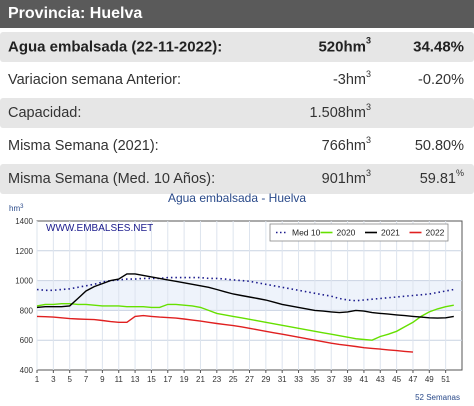 The width and height of the screenshot is (474, 406). Describe the element at coordinates (282, 379) in the screenshot. I see `x-tick-label: 31` at that location.